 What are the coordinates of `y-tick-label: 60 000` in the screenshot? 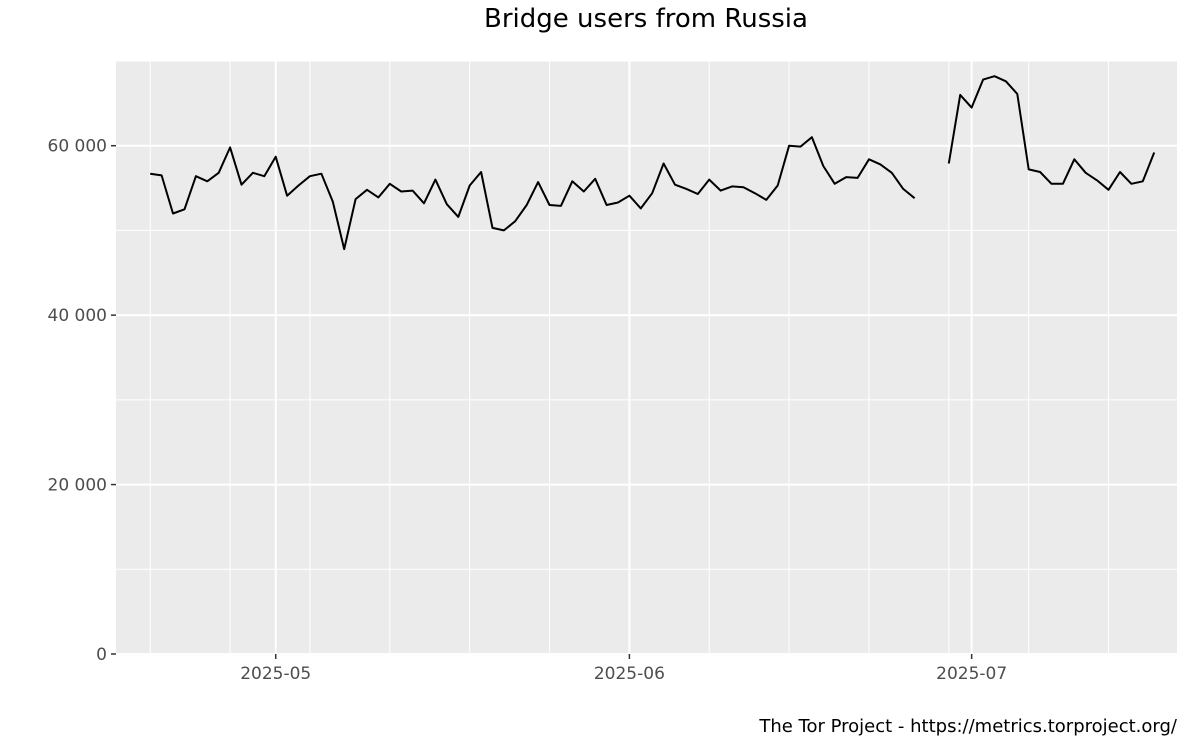 It's located at (77, 147).